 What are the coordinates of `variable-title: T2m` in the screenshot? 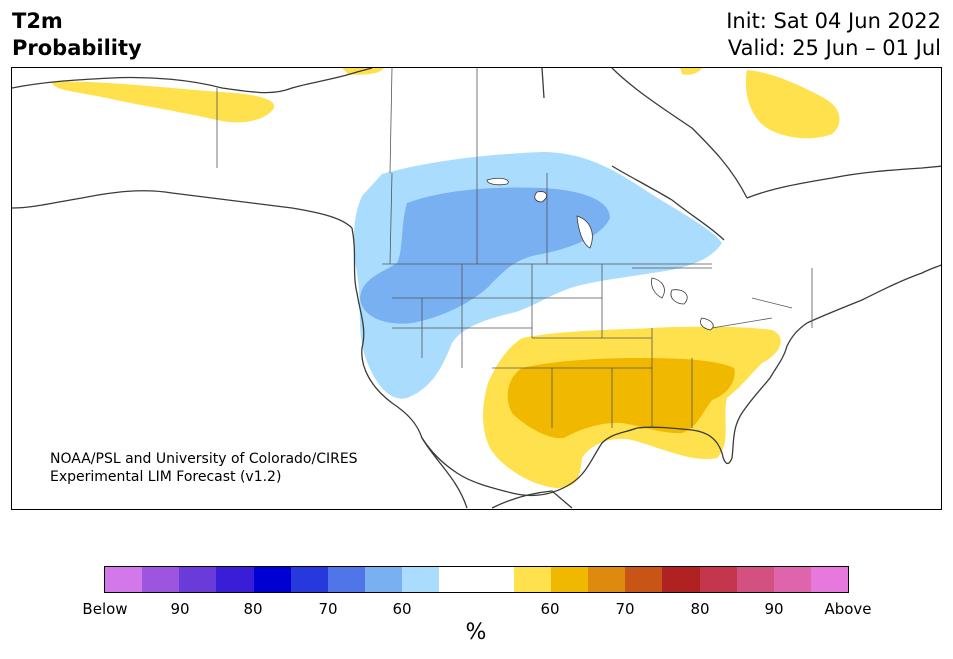 It's located at (37, 21).